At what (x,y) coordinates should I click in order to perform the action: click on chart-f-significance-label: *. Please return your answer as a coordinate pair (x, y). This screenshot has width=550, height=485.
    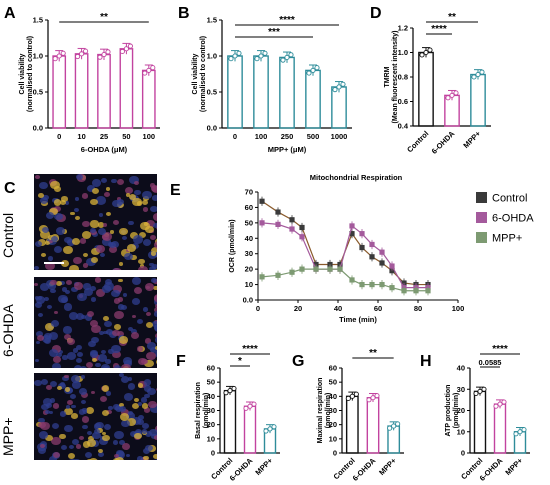
    Looking at the image, I should click on (240, 361).